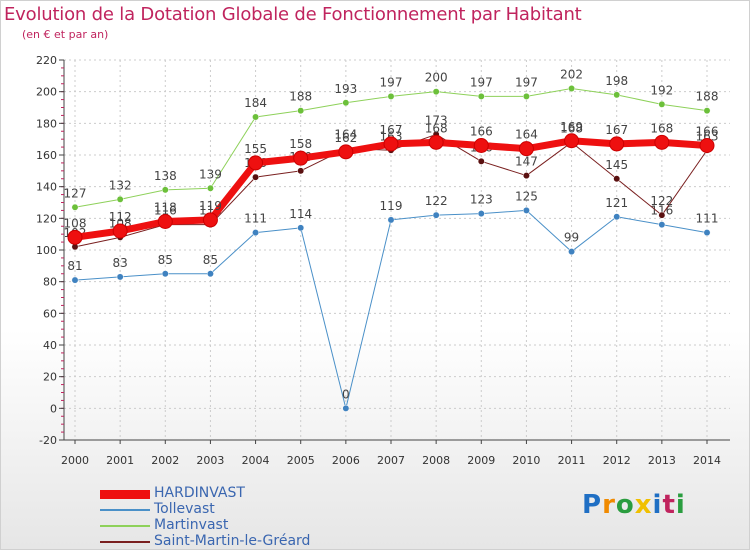  What do you see at coordinates (707, 460) in the screenshot?
I see `x-tick-label: 2014` at bounding box center [707, 460].